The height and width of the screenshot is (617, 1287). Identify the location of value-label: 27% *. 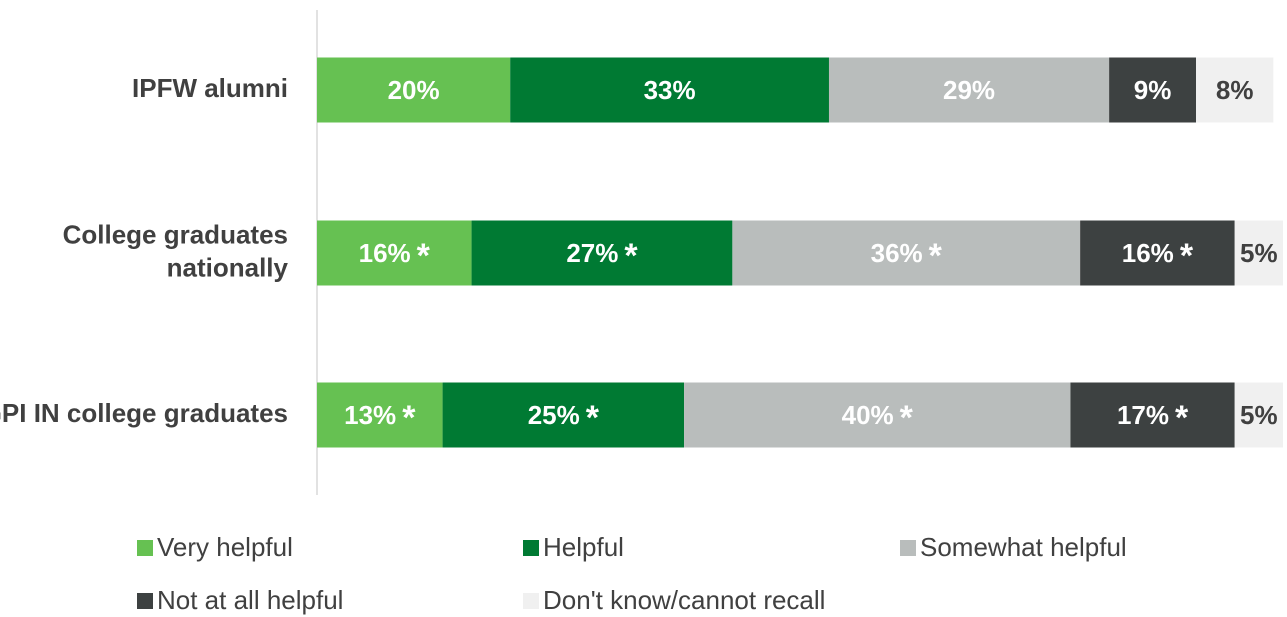
(602, 256).